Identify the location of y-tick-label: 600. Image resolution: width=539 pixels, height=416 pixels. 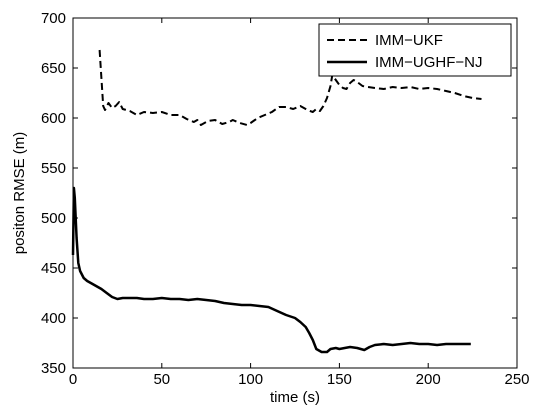
(53, 118).